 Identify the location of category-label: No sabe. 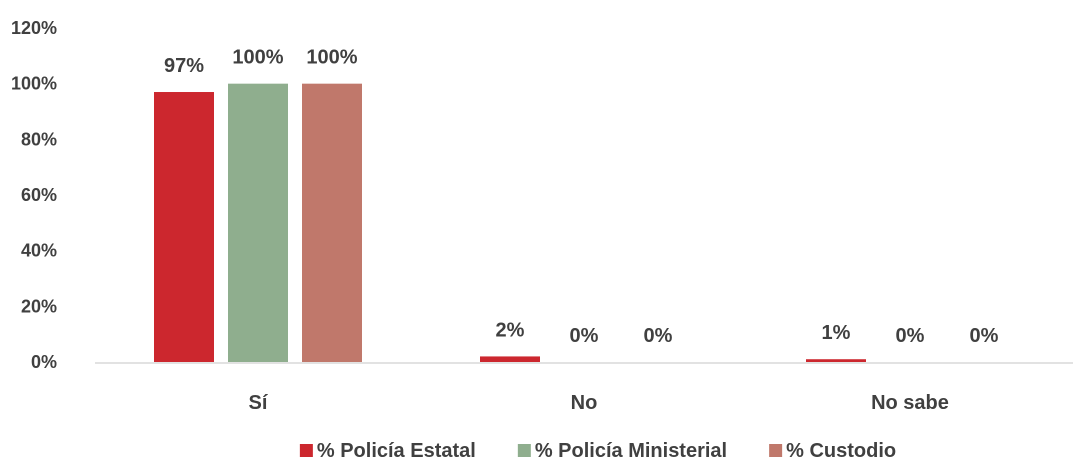
(910, 403).